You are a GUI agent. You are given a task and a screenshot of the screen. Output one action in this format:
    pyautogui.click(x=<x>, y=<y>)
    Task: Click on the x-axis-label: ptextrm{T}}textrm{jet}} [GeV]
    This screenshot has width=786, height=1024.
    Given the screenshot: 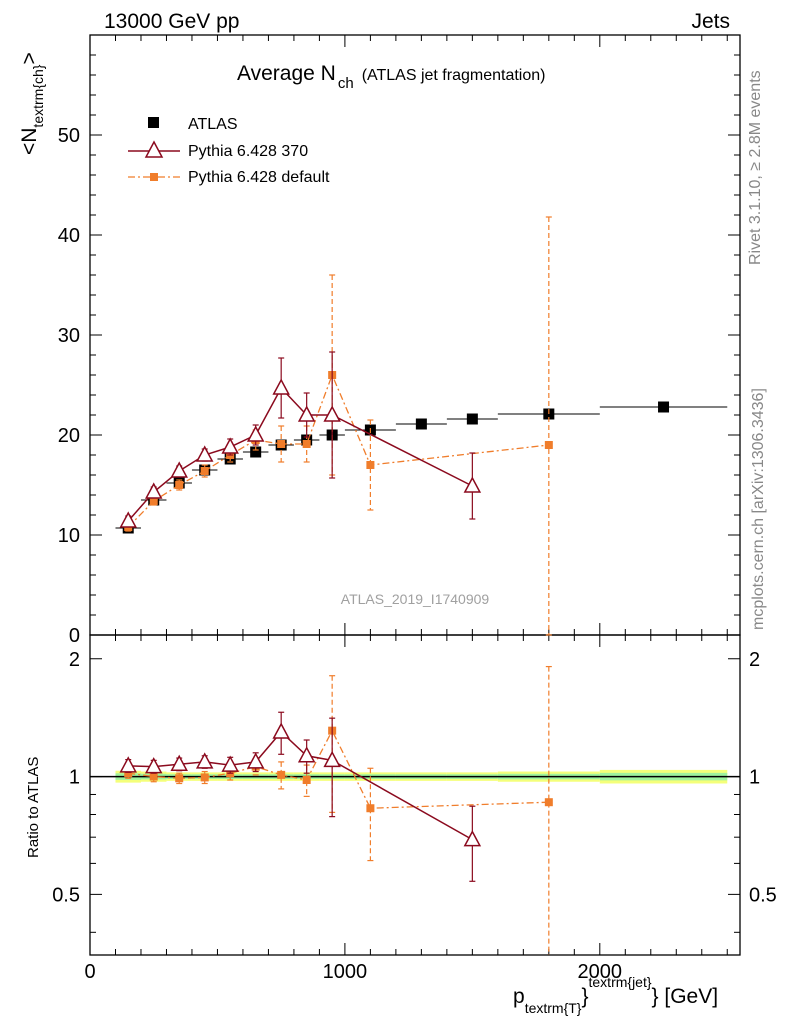 What is the action you would take?
    pyautogui.click(x=615, y=995)
    